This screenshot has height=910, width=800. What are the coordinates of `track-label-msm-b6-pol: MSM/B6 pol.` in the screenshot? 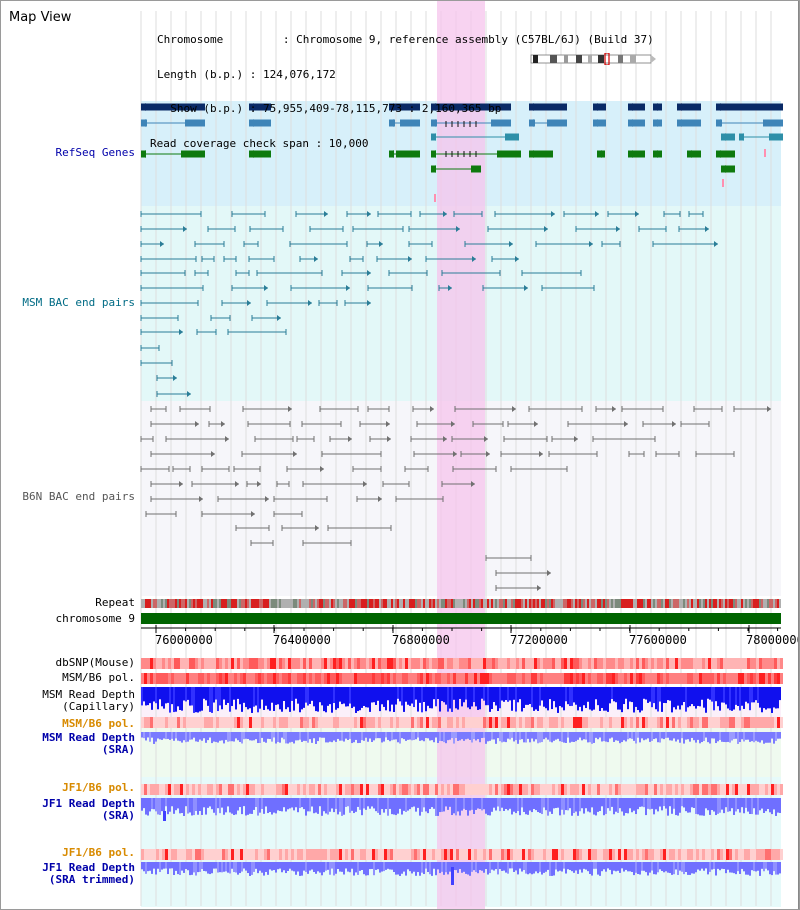 It's located at (98, 677).